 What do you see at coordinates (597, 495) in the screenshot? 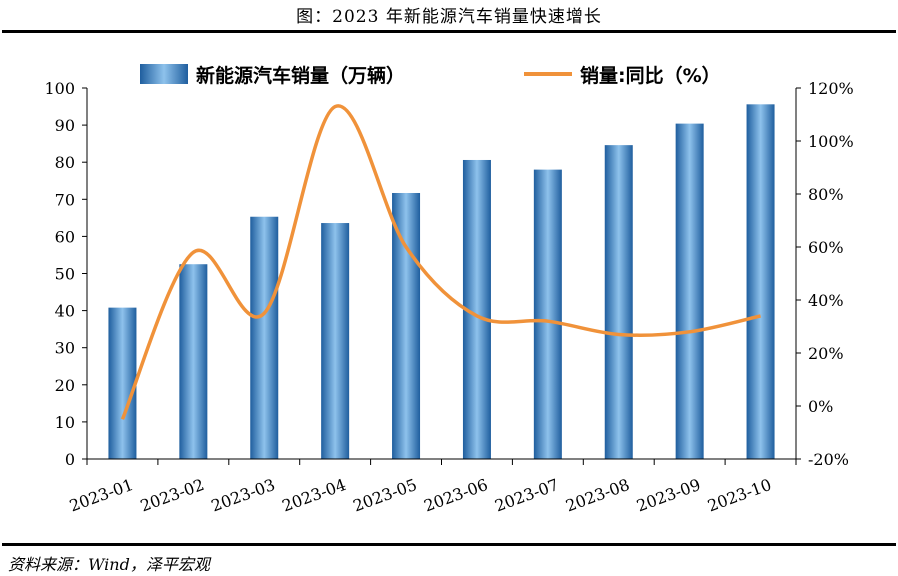
I see `x-tick-label: 2023-08` at bounding box center [597, 495].